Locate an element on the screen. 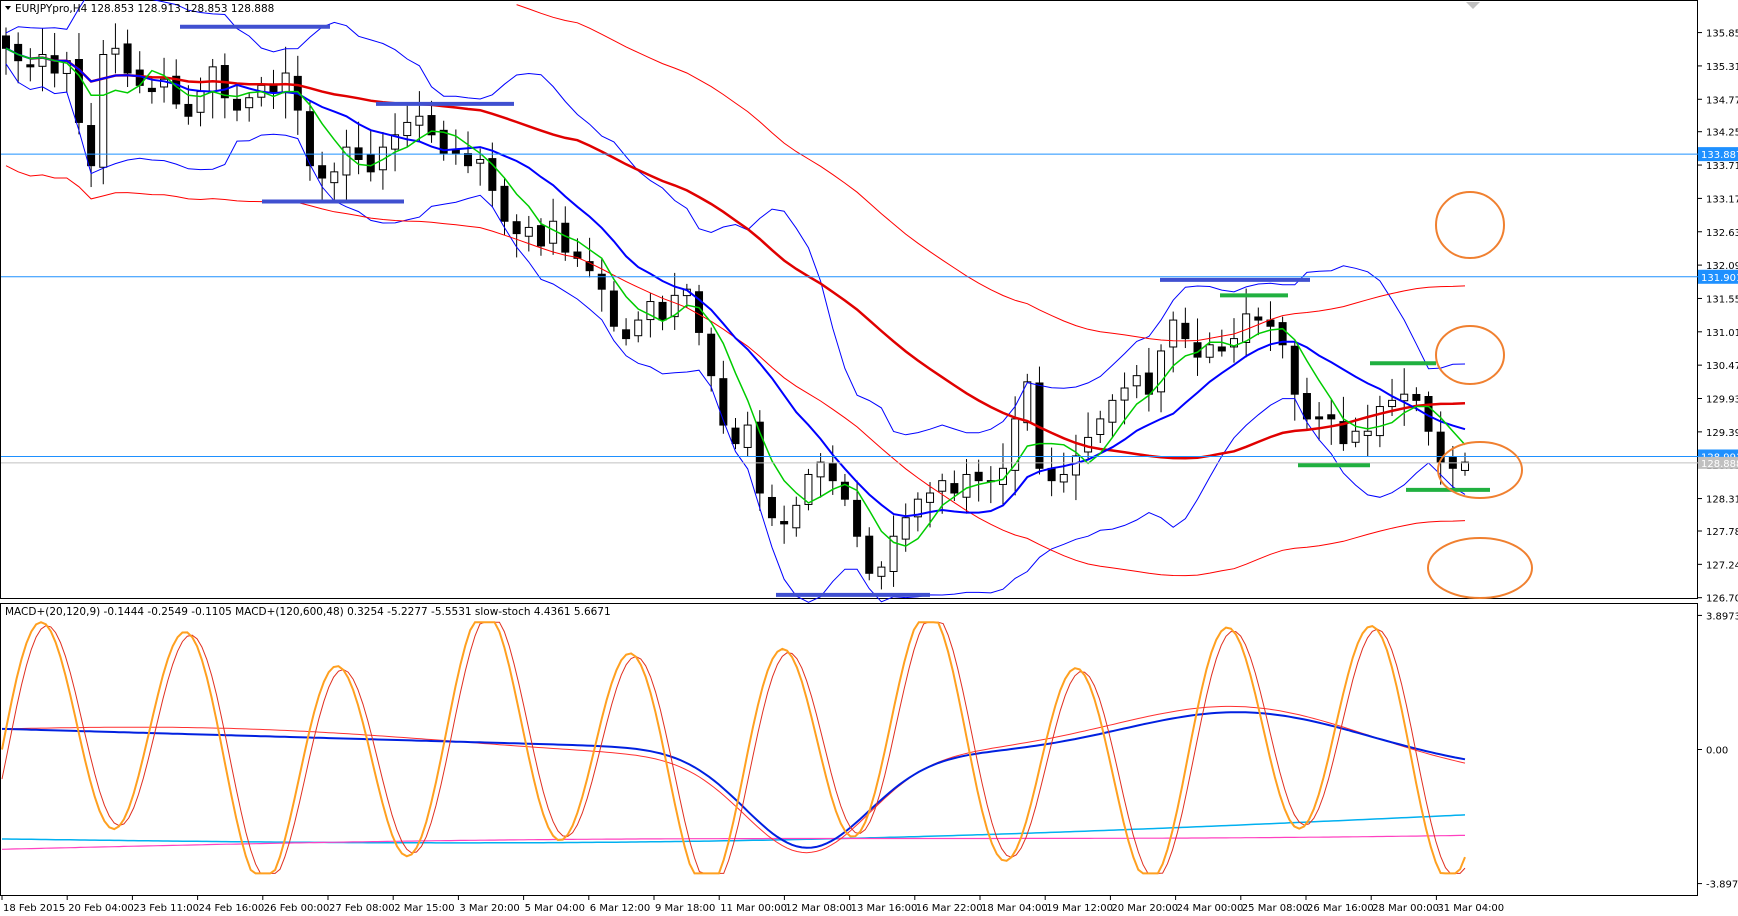 The height and width of the screenshot is (916, 1738). price-tick-label: 126.705 is located at coordinates (1722, 599).